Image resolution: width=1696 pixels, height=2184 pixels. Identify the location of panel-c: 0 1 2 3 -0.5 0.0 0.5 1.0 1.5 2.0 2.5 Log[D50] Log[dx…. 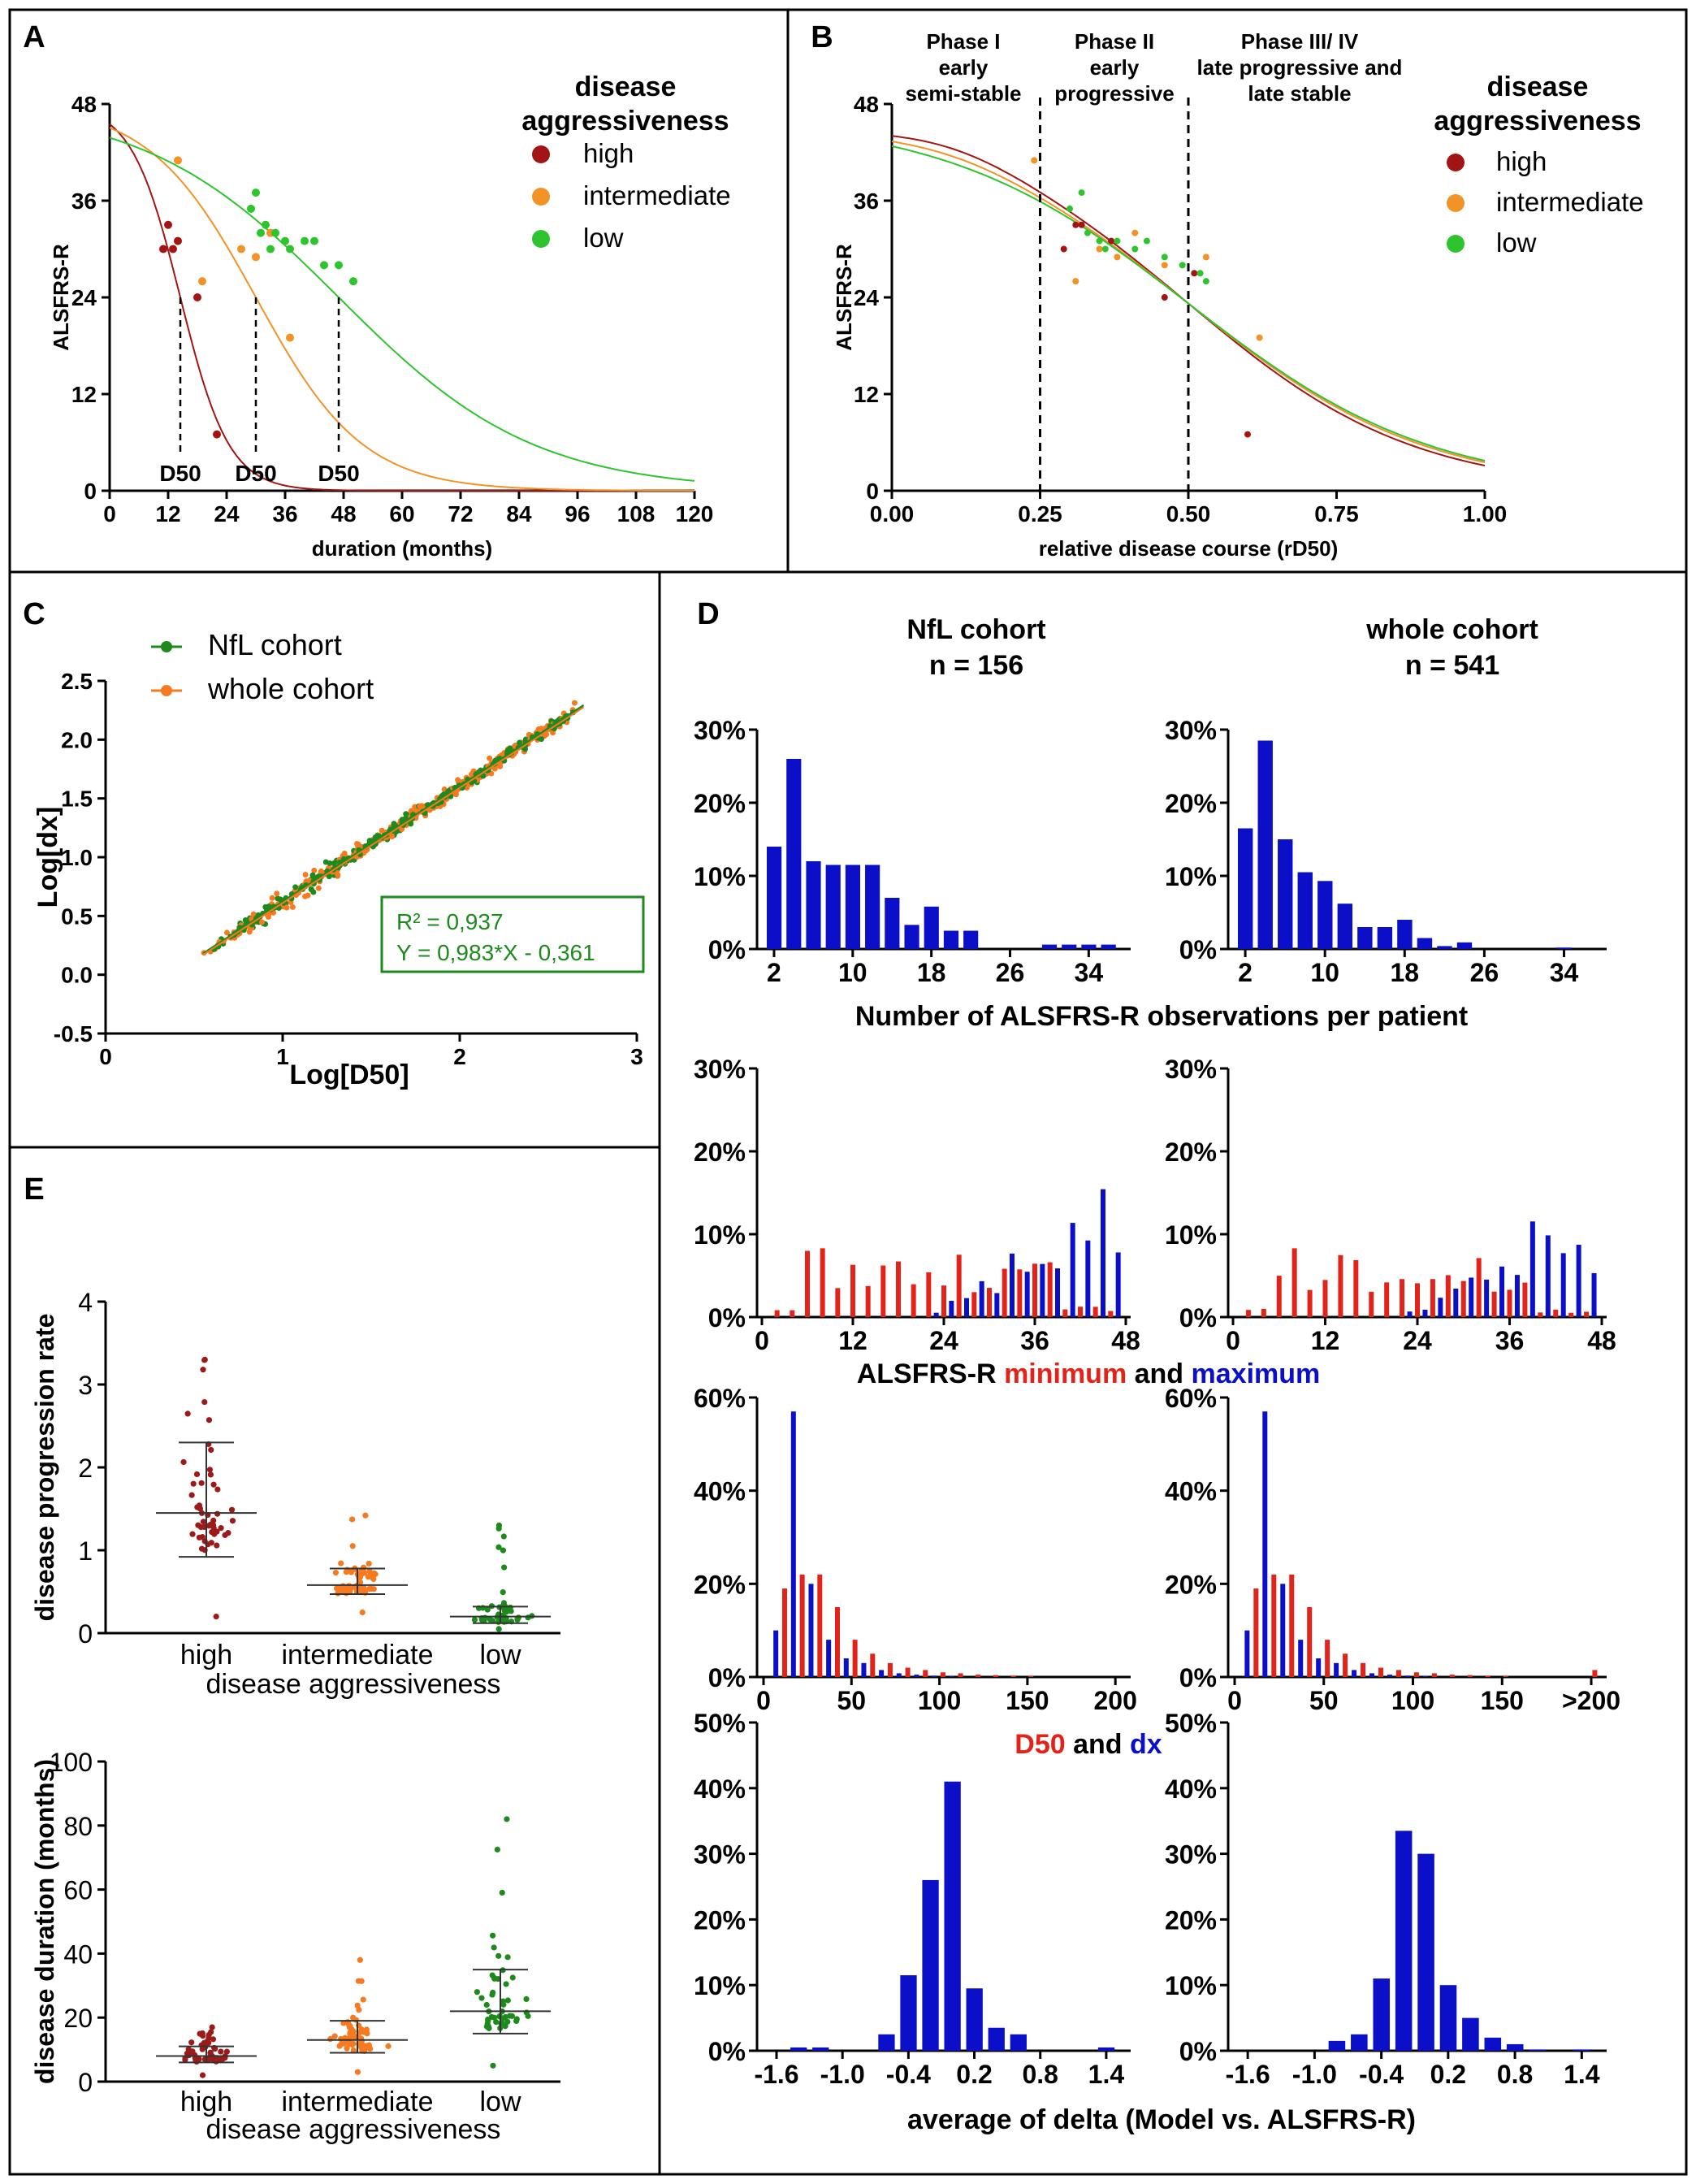
(338, 859).